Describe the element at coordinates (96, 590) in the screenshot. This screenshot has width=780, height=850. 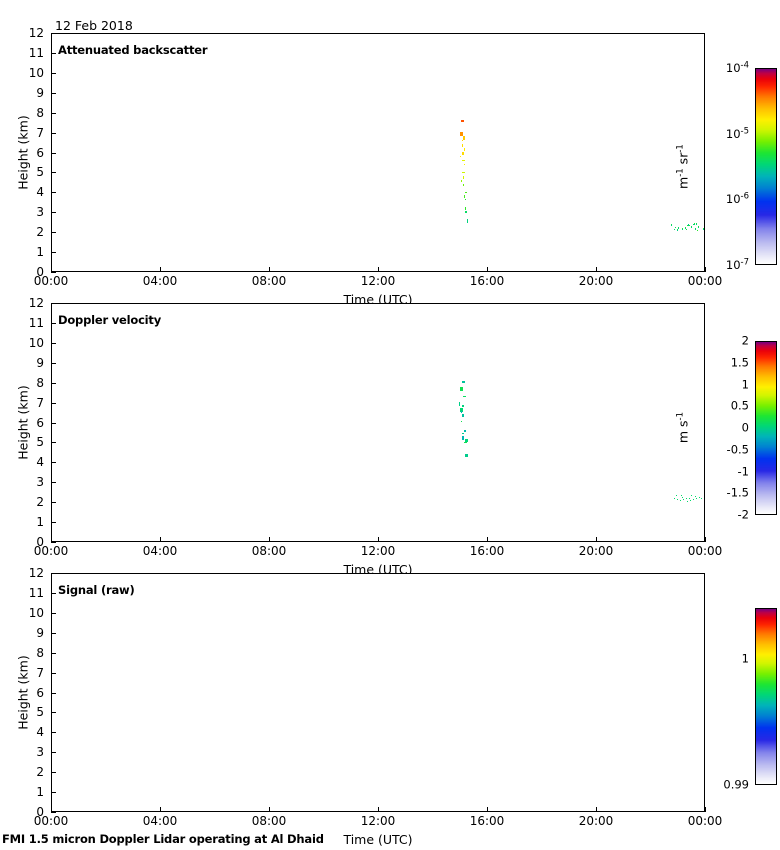
I see `panel-title-signal-raw: Signal (raw)` at that location.